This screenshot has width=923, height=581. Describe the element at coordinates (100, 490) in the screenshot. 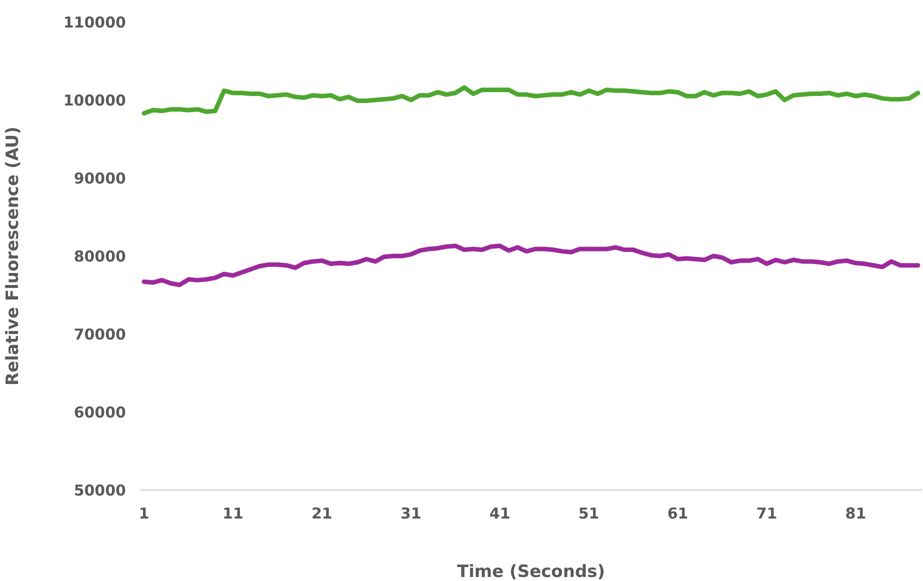

I see `y-tick-label: 50000` at that location.